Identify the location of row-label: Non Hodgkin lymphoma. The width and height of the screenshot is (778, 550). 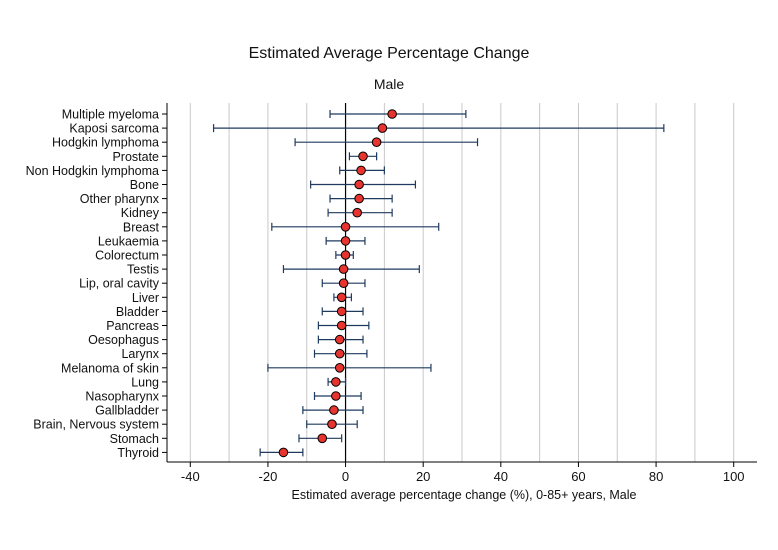
(92, 171).